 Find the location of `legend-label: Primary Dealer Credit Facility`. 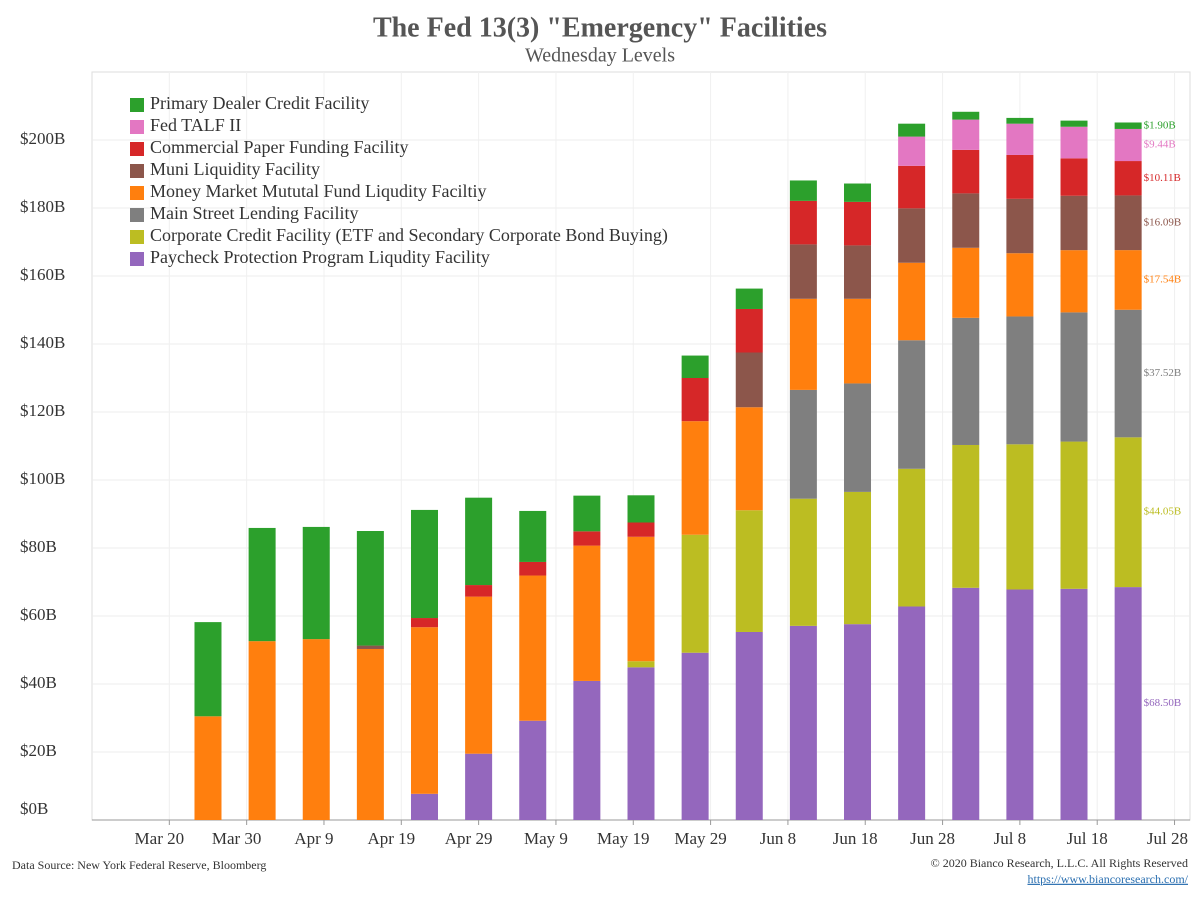

legend-label: Primary Dealer Credit Facility is located at coordinates (259, 103).